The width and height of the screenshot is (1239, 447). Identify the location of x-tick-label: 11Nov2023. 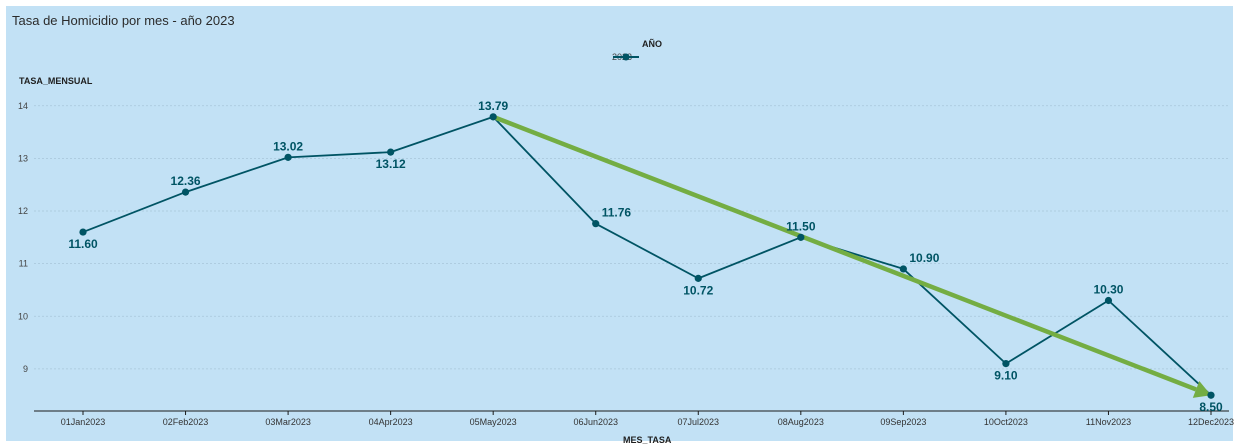
(1108, 422).